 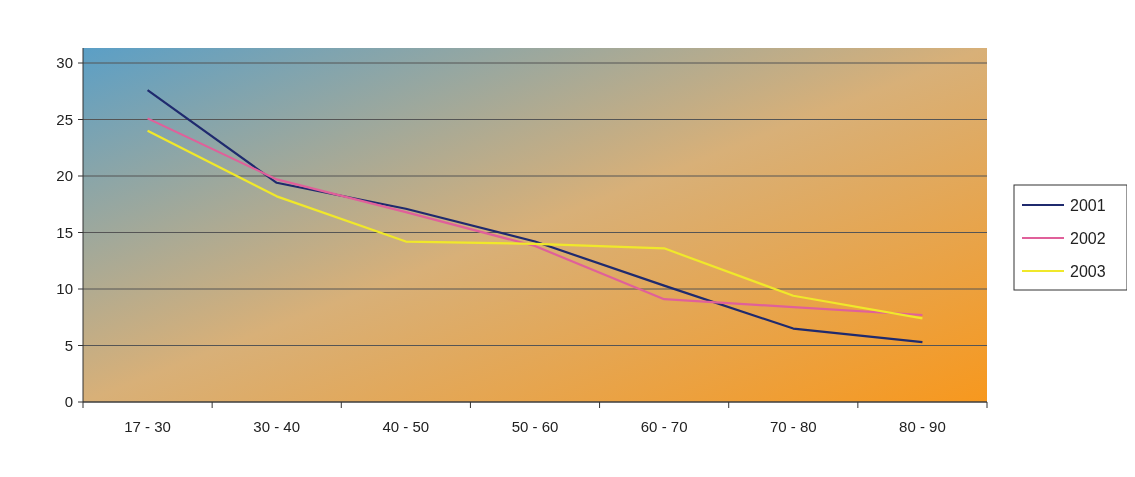 I want to click on legend-label: 2003, so click(x=1088, y=271).